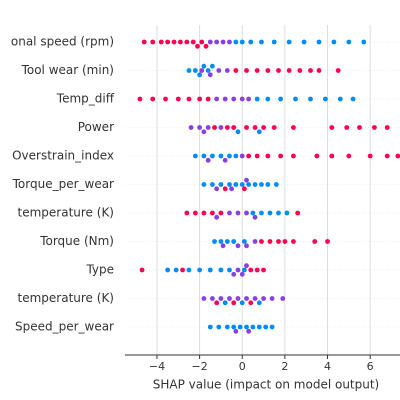  Describe the element at coordinates (370, 366) in the screenshot. I see `x-tick-label: 6` at that location.